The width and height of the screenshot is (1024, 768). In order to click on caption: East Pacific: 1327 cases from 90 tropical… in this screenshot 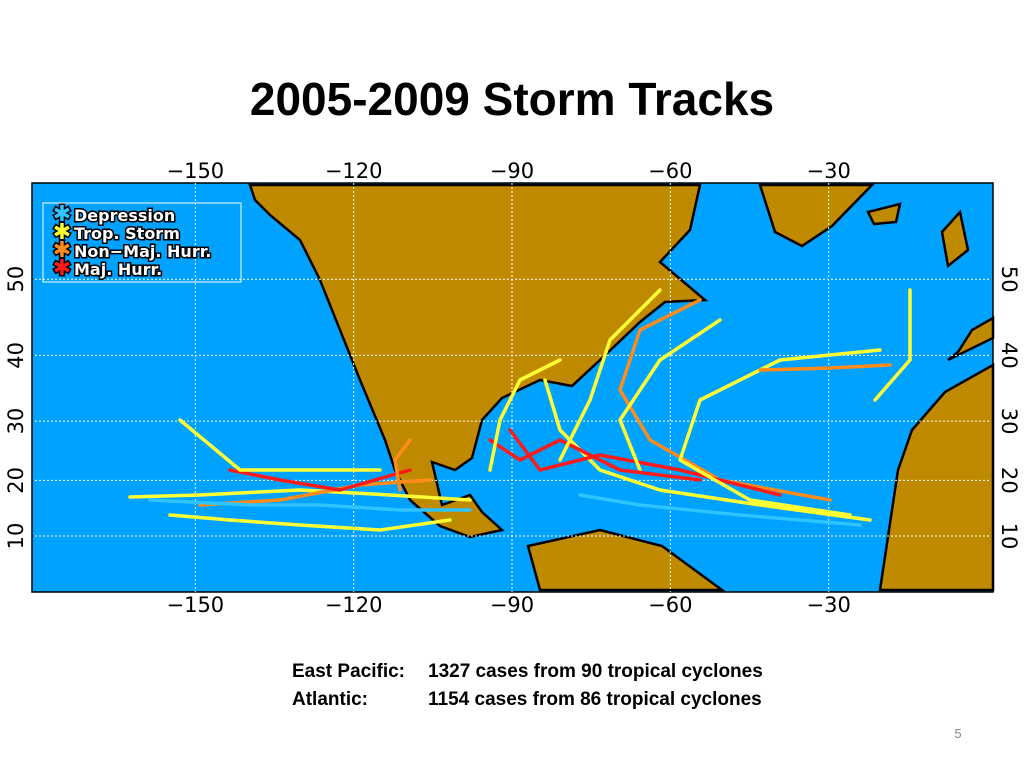, I will do `click(527, 685)`.